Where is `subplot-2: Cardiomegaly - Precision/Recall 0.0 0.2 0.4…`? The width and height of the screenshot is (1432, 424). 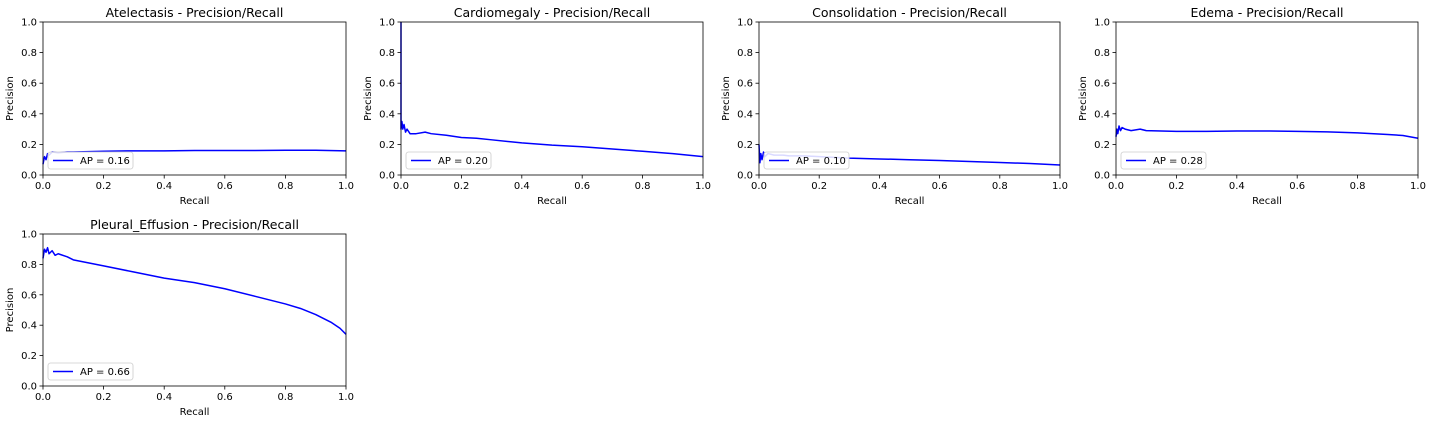 subplot-2: Cardiomegaly - Precision/Recall 0.0 0.2 0.4… is located at coordinates (537, 106).